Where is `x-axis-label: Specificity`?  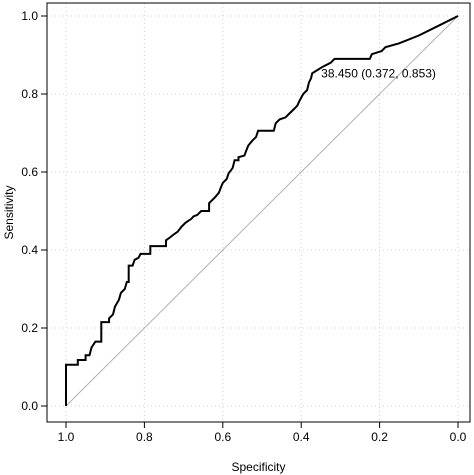 x-axis-label: Specificity is located at coordinates (258, 467).